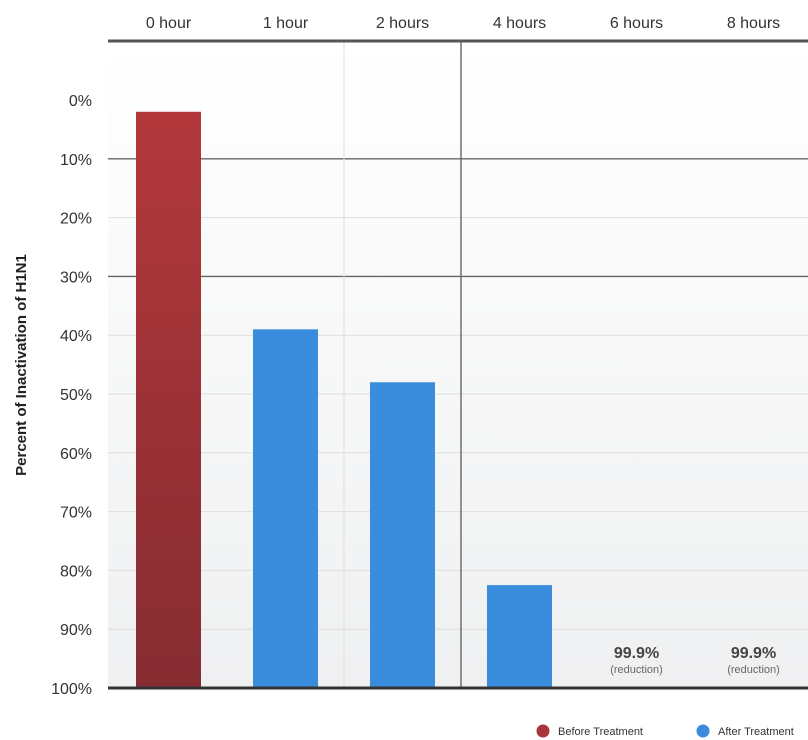 This screenshot has height=740, width=808. I want to click on y-tick-label: 60%, so click(76, 454).